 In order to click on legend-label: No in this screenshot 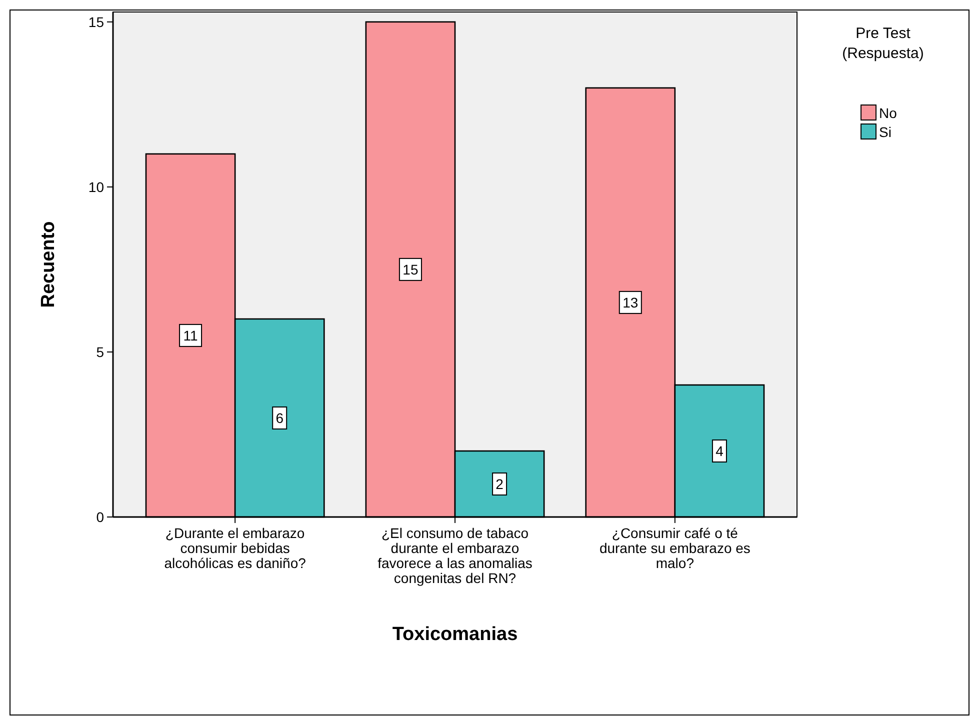, I will do `click(888, 113)`.